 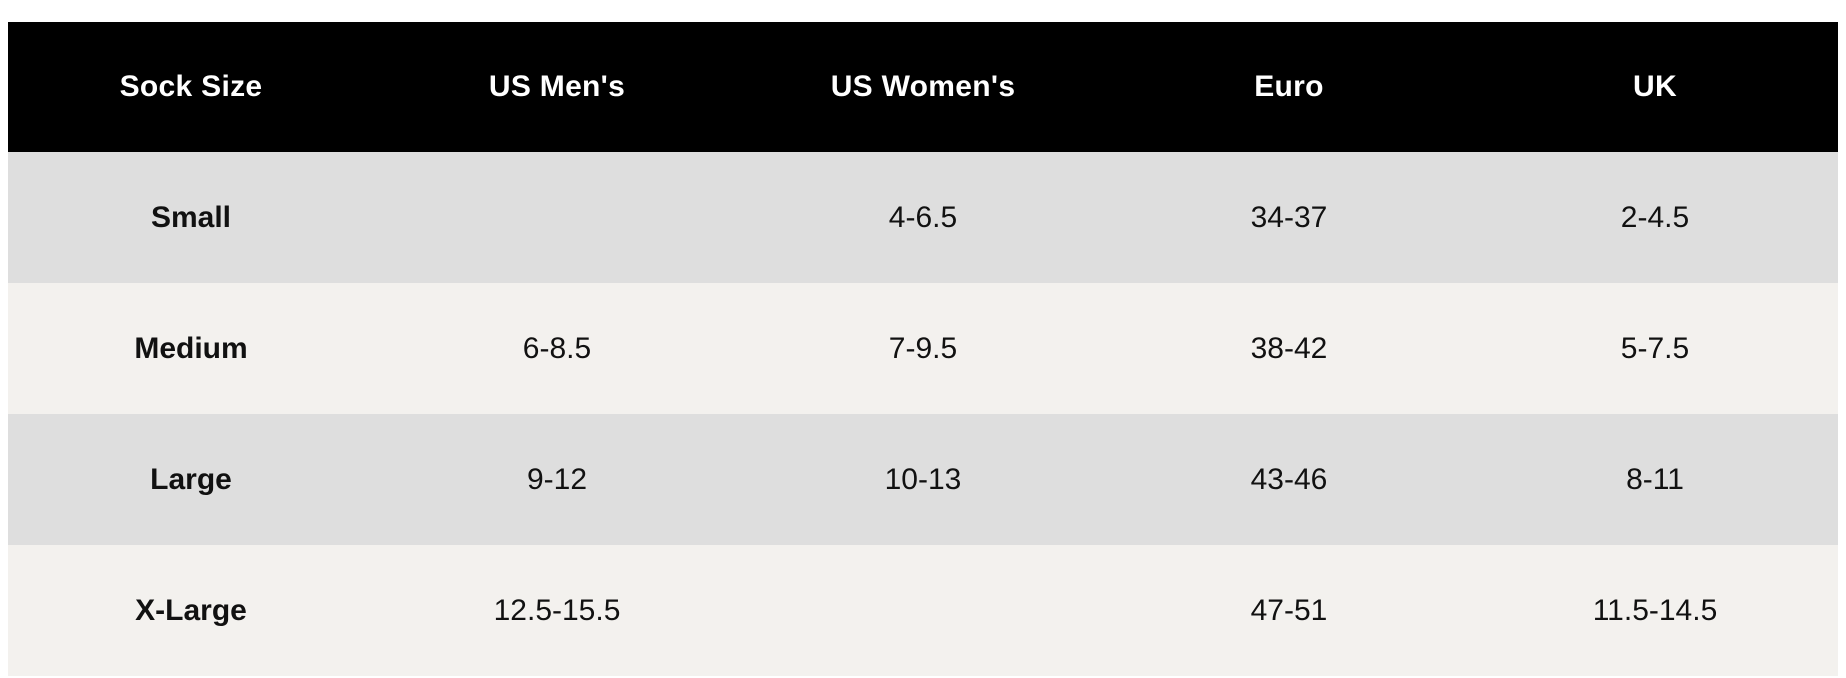 What do you see at coordinates (557, 217) in the screenshot?
I see `cell-us-mens` at bounding box center [557, 217].